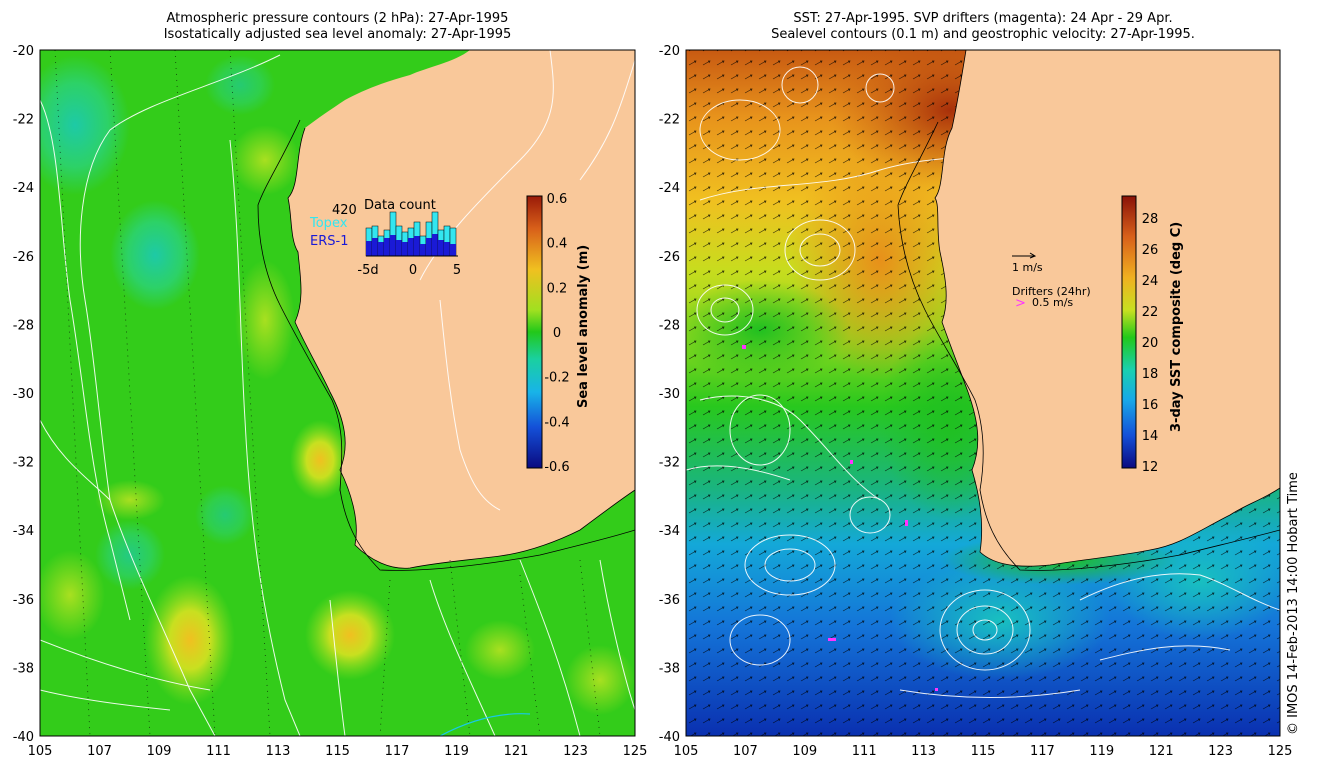 The width and height of the screenshot is (1320, 780). Describe the element at coordinates (23, 737) in the screenshot. I see `left-y-tick: -40` at that location.